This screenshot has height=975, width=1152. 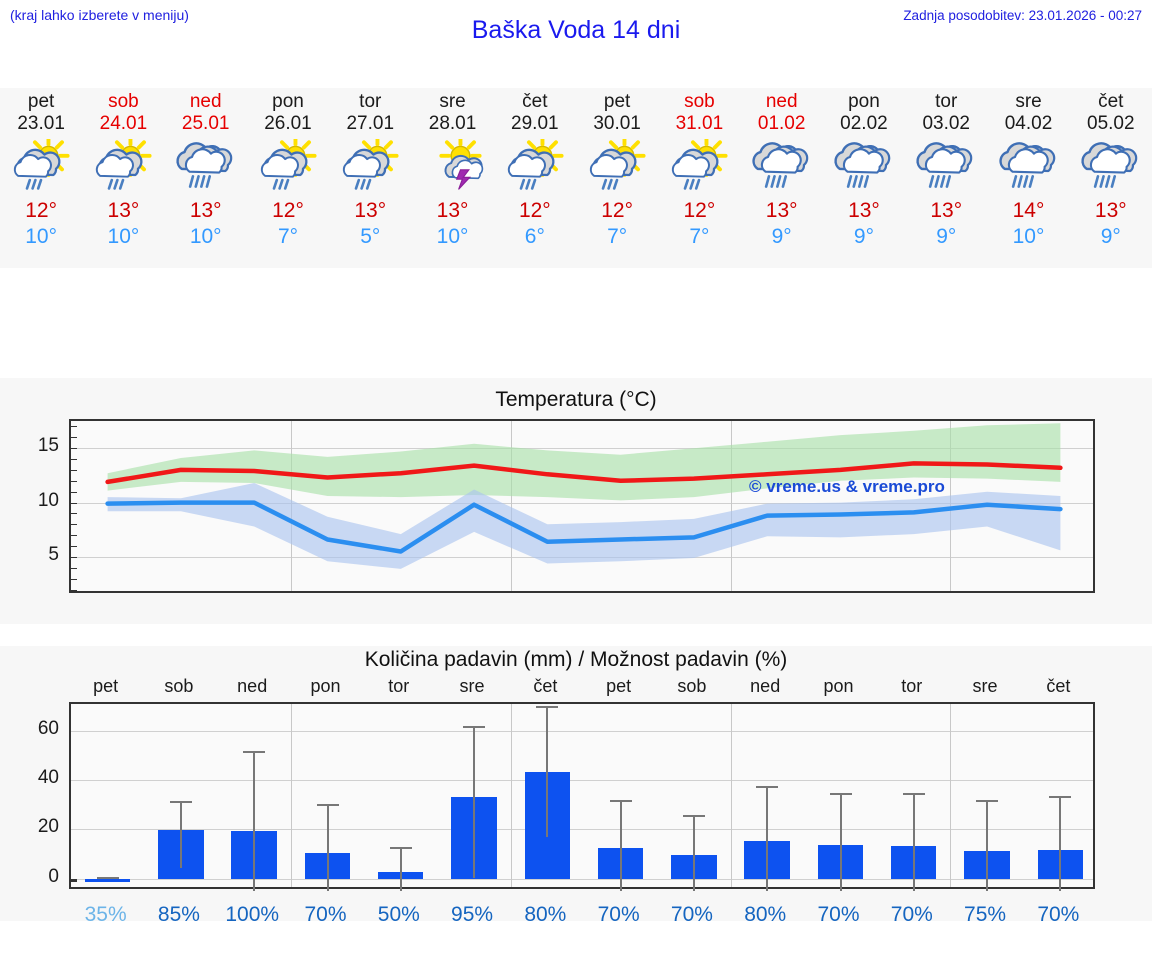 I want to click on day-date: 04.02, so click(x=1028, y=123).